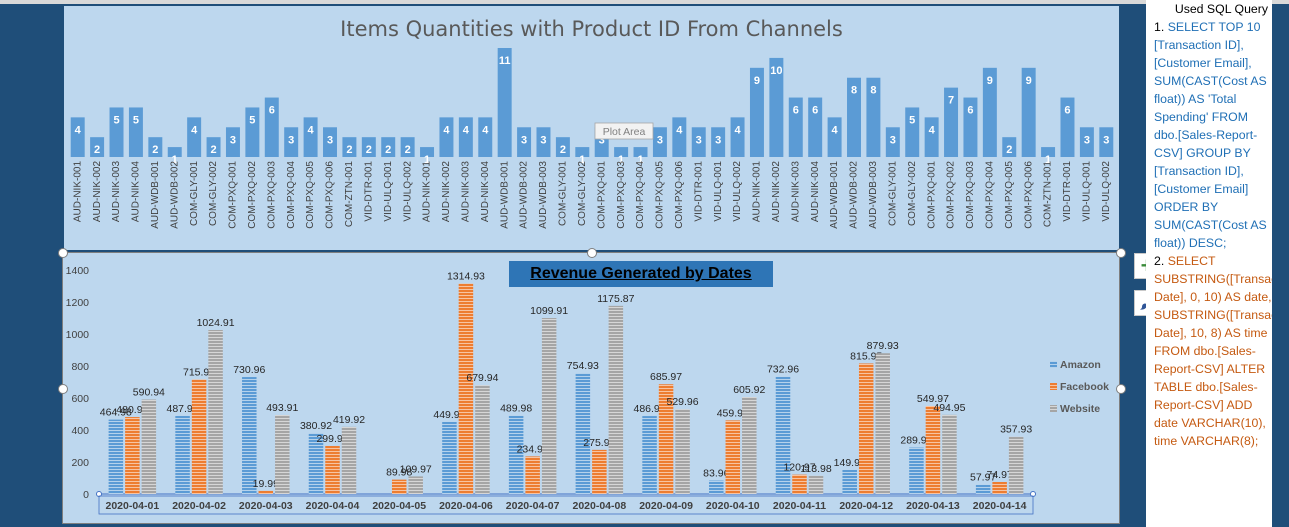 The image size is (1289, 527). I want to click on chart2-category-label: 2020-04-07, so click(533, 506).